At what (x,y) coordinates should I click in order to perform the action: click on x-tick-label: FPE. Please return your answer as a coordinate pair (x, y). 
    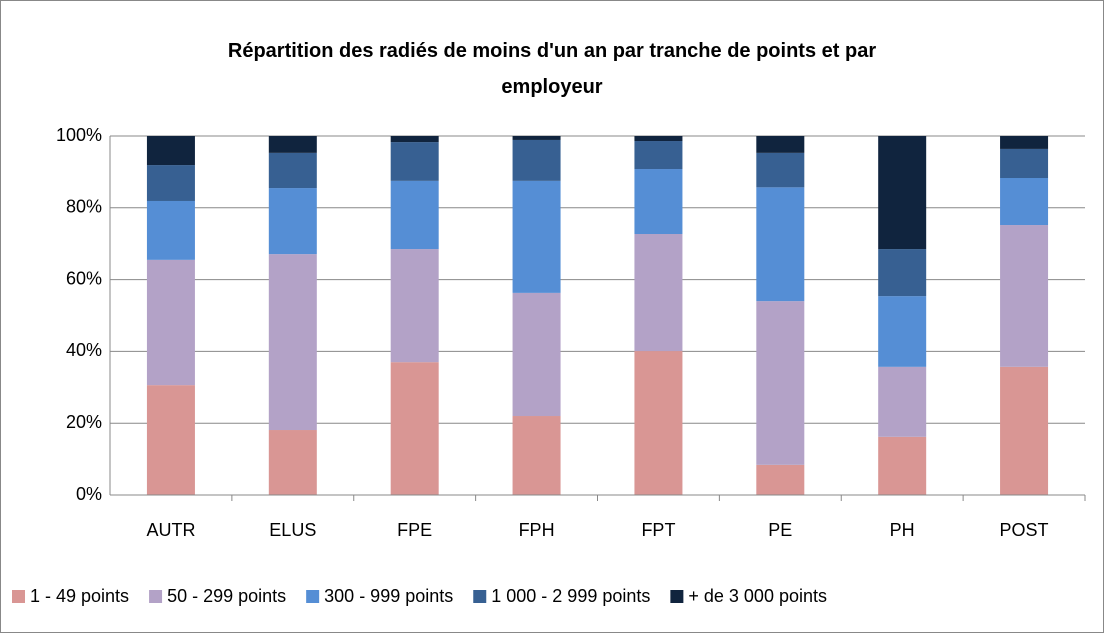
    Looking at the image, I should click on (414, 530).